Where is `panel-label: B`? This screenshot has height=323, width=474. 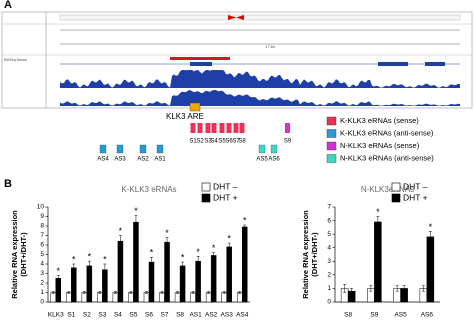
panel-label: B is located at coordinates (8, 184).